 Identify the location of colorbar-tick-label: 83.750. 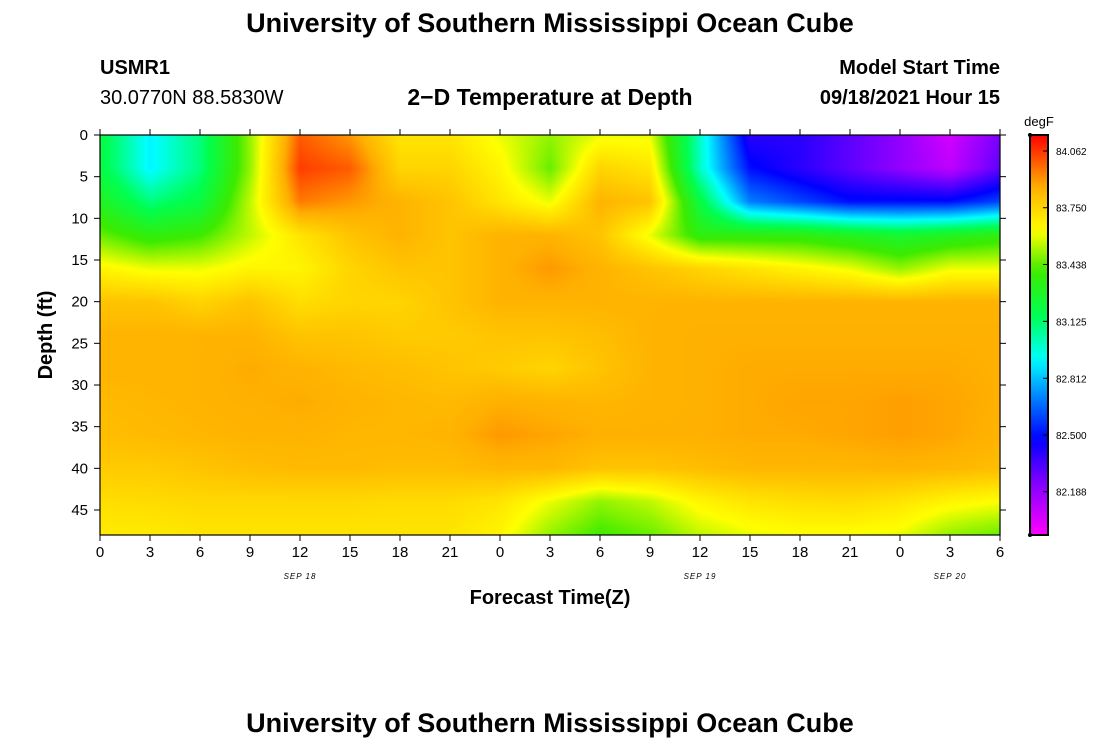
(1071, 209).